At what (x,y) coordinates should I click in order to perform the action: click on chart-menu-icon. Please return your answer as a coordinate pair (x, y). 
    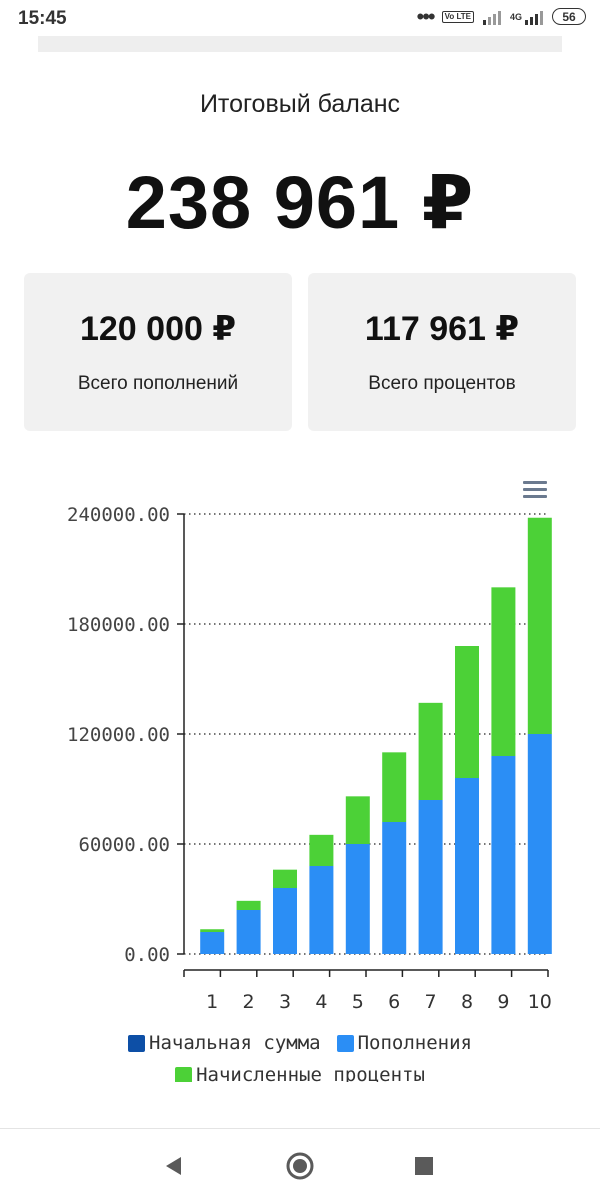
    Looking at the image, I should click on (535, 489).